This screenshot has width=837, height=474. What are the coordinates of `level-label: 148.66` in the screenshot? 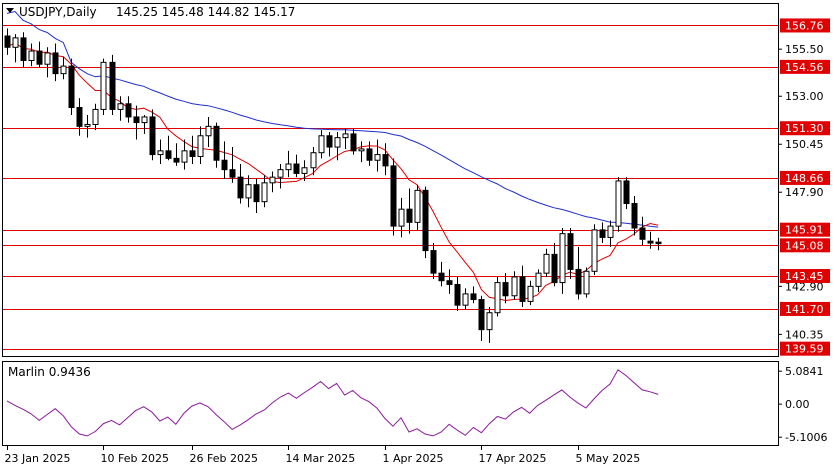 It's located at (804, 178).